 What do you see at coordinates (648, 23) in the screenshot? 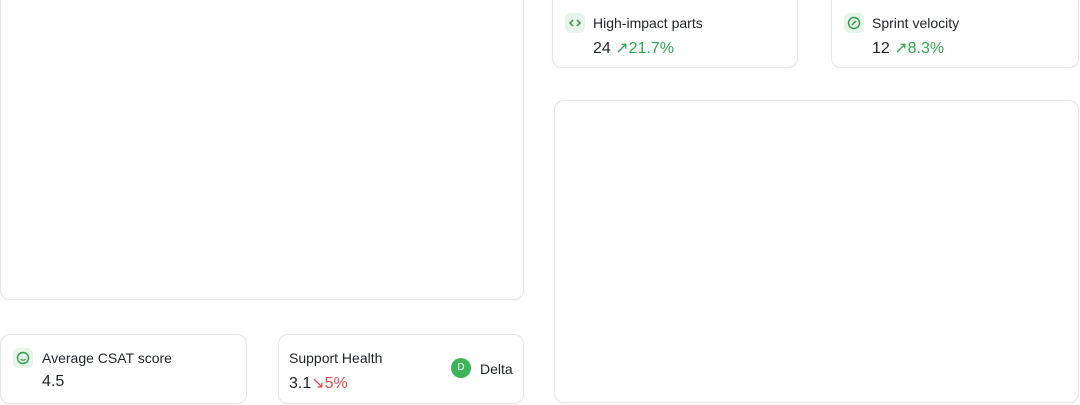
I see `kpi-label: High-impact parts` at bounding box center [648, 23].